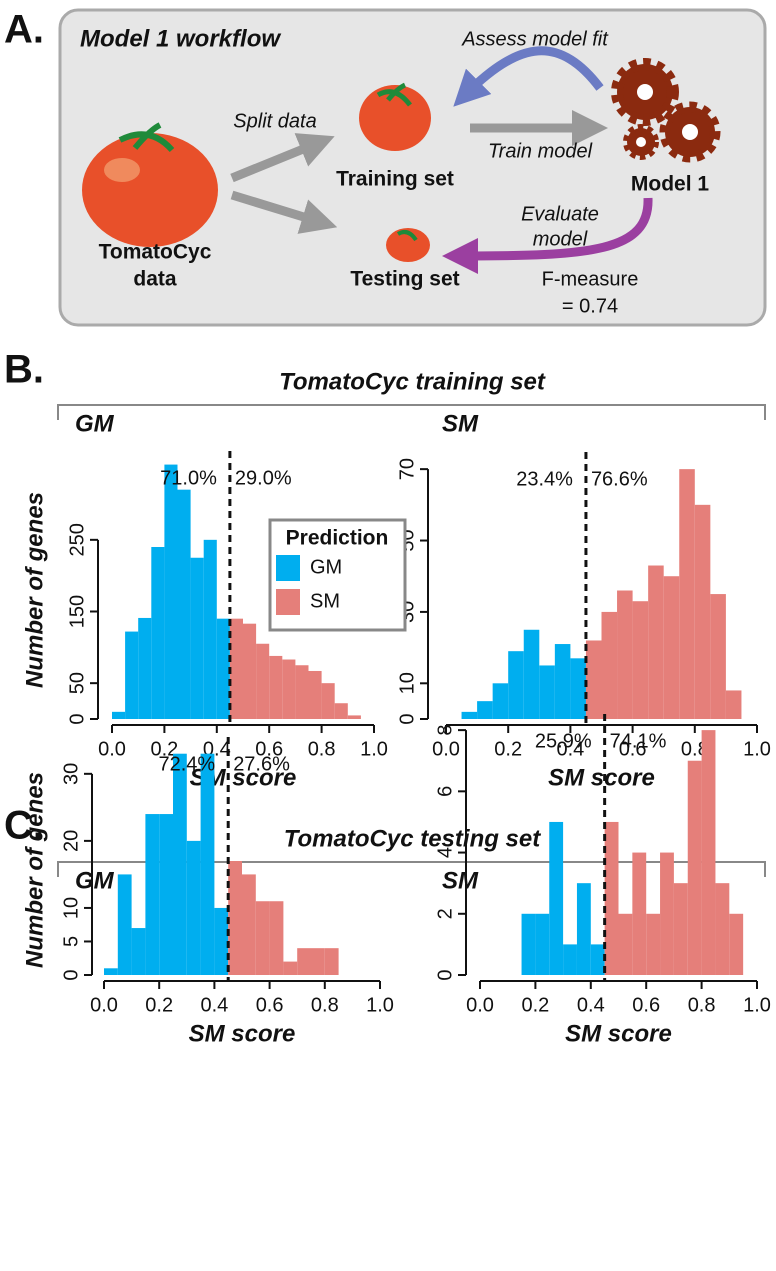 The height and width of the screenshot is (1271, 776). Describe the element at coordinates (445, 791) in the screenshot. I see `y-tick-label: 6` at that location.